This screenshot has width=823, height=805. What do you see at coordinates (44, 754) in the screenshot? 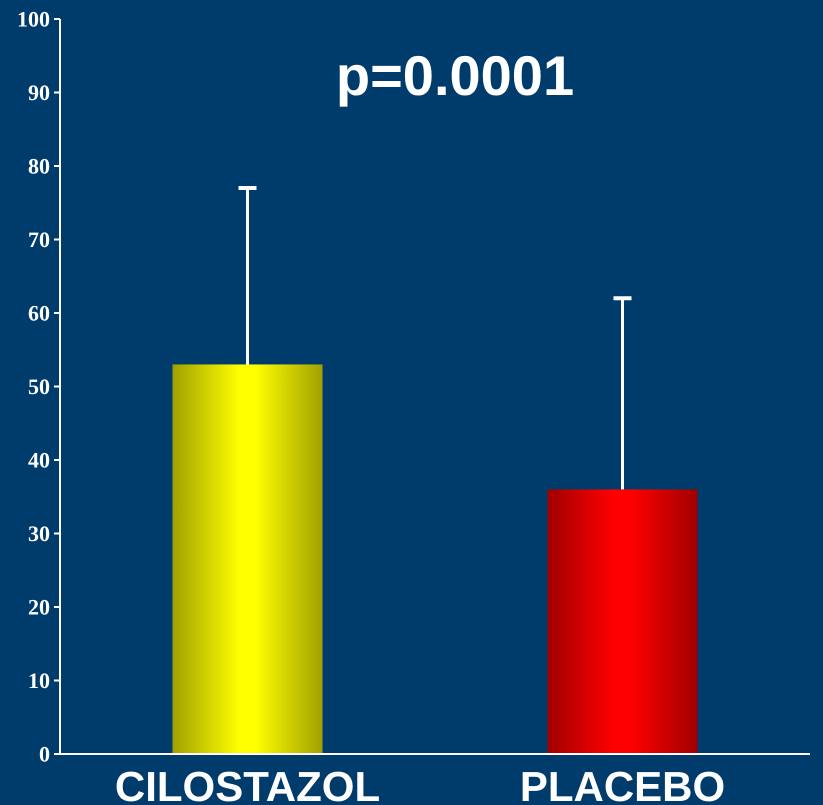
I see `y-tick-label: 0` at bounding box center [44, 754].